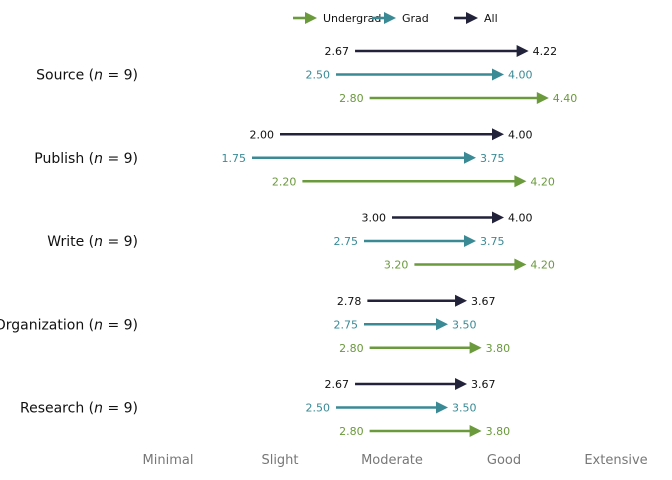 The image size is (672, 480). I want to click on value-label-to-write-undergrad: 4.20, so click(542, 265).